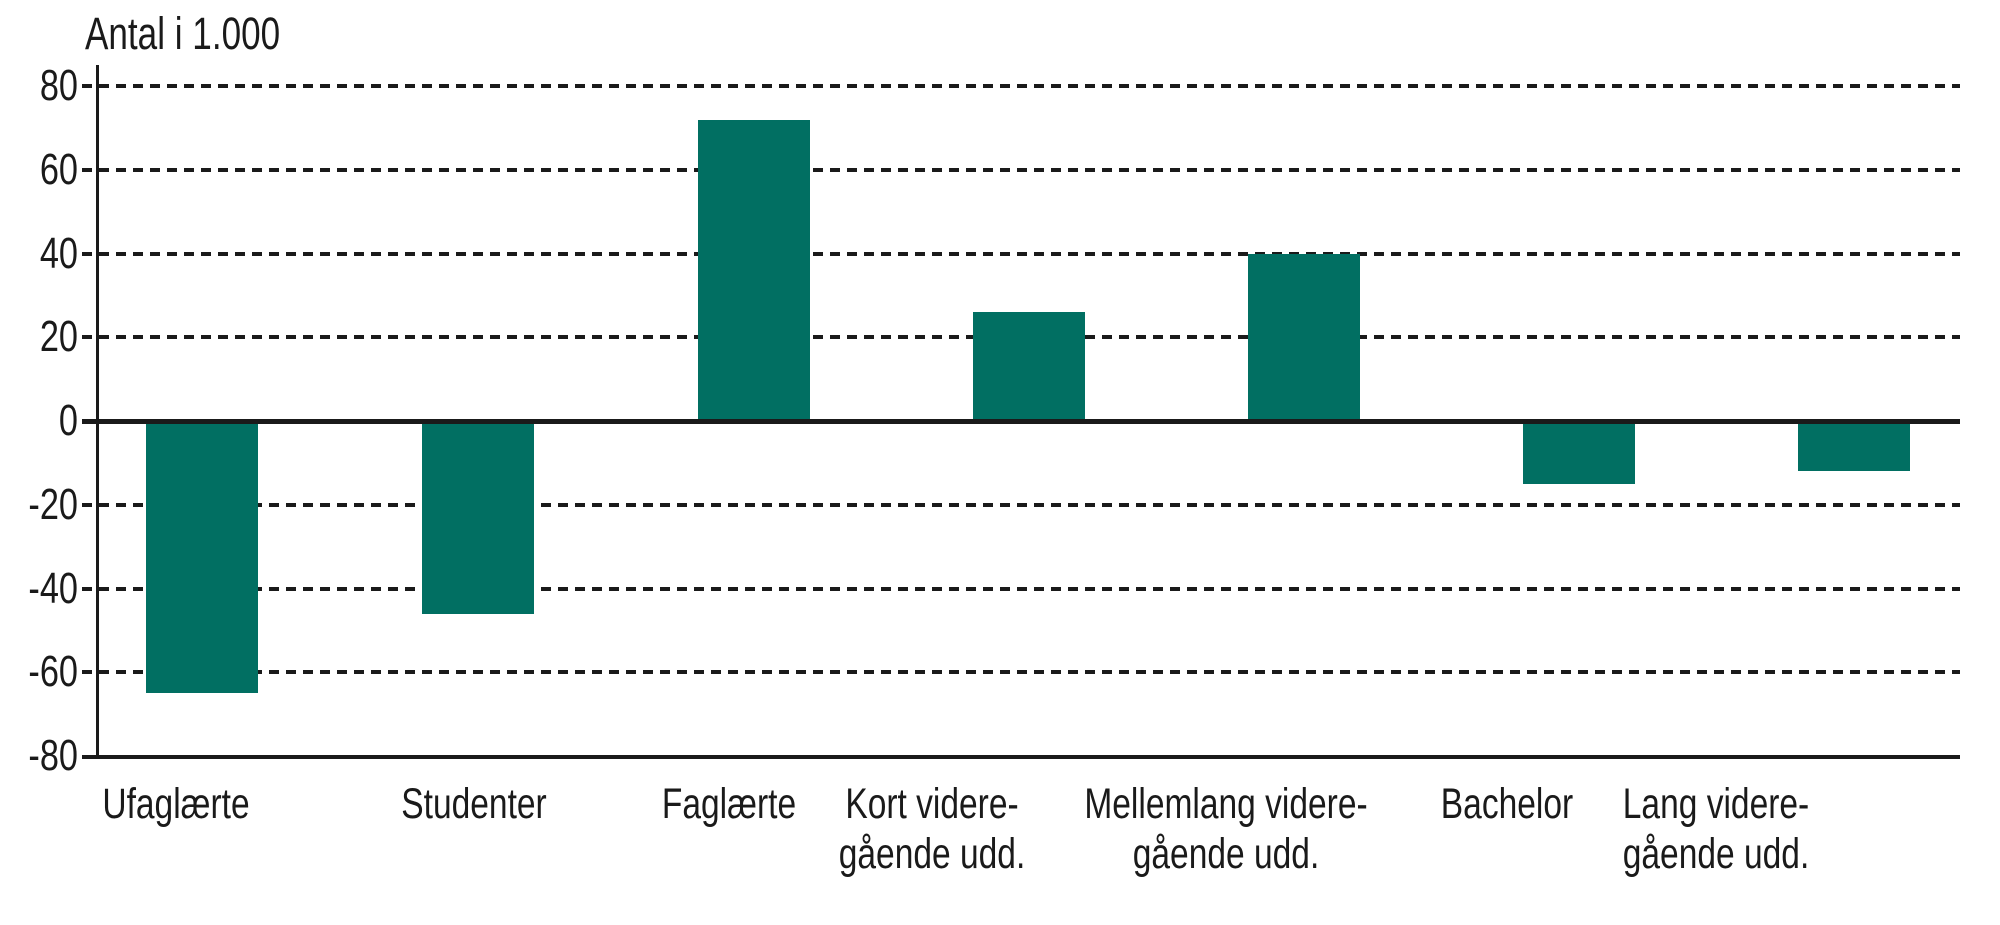  Describe the element at coordinates (729, 804) in the screenshot. I see `category-label: Faglærte` at that location.